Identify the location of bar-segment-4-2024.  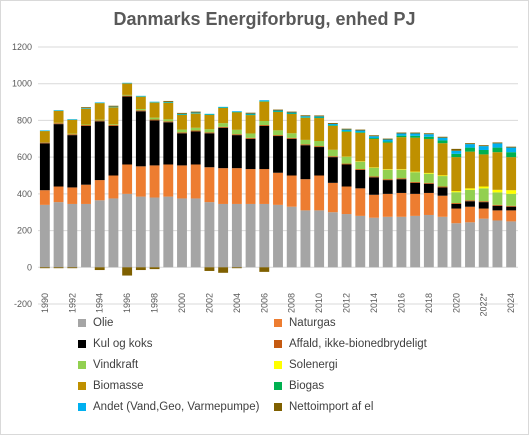
(511, 199).